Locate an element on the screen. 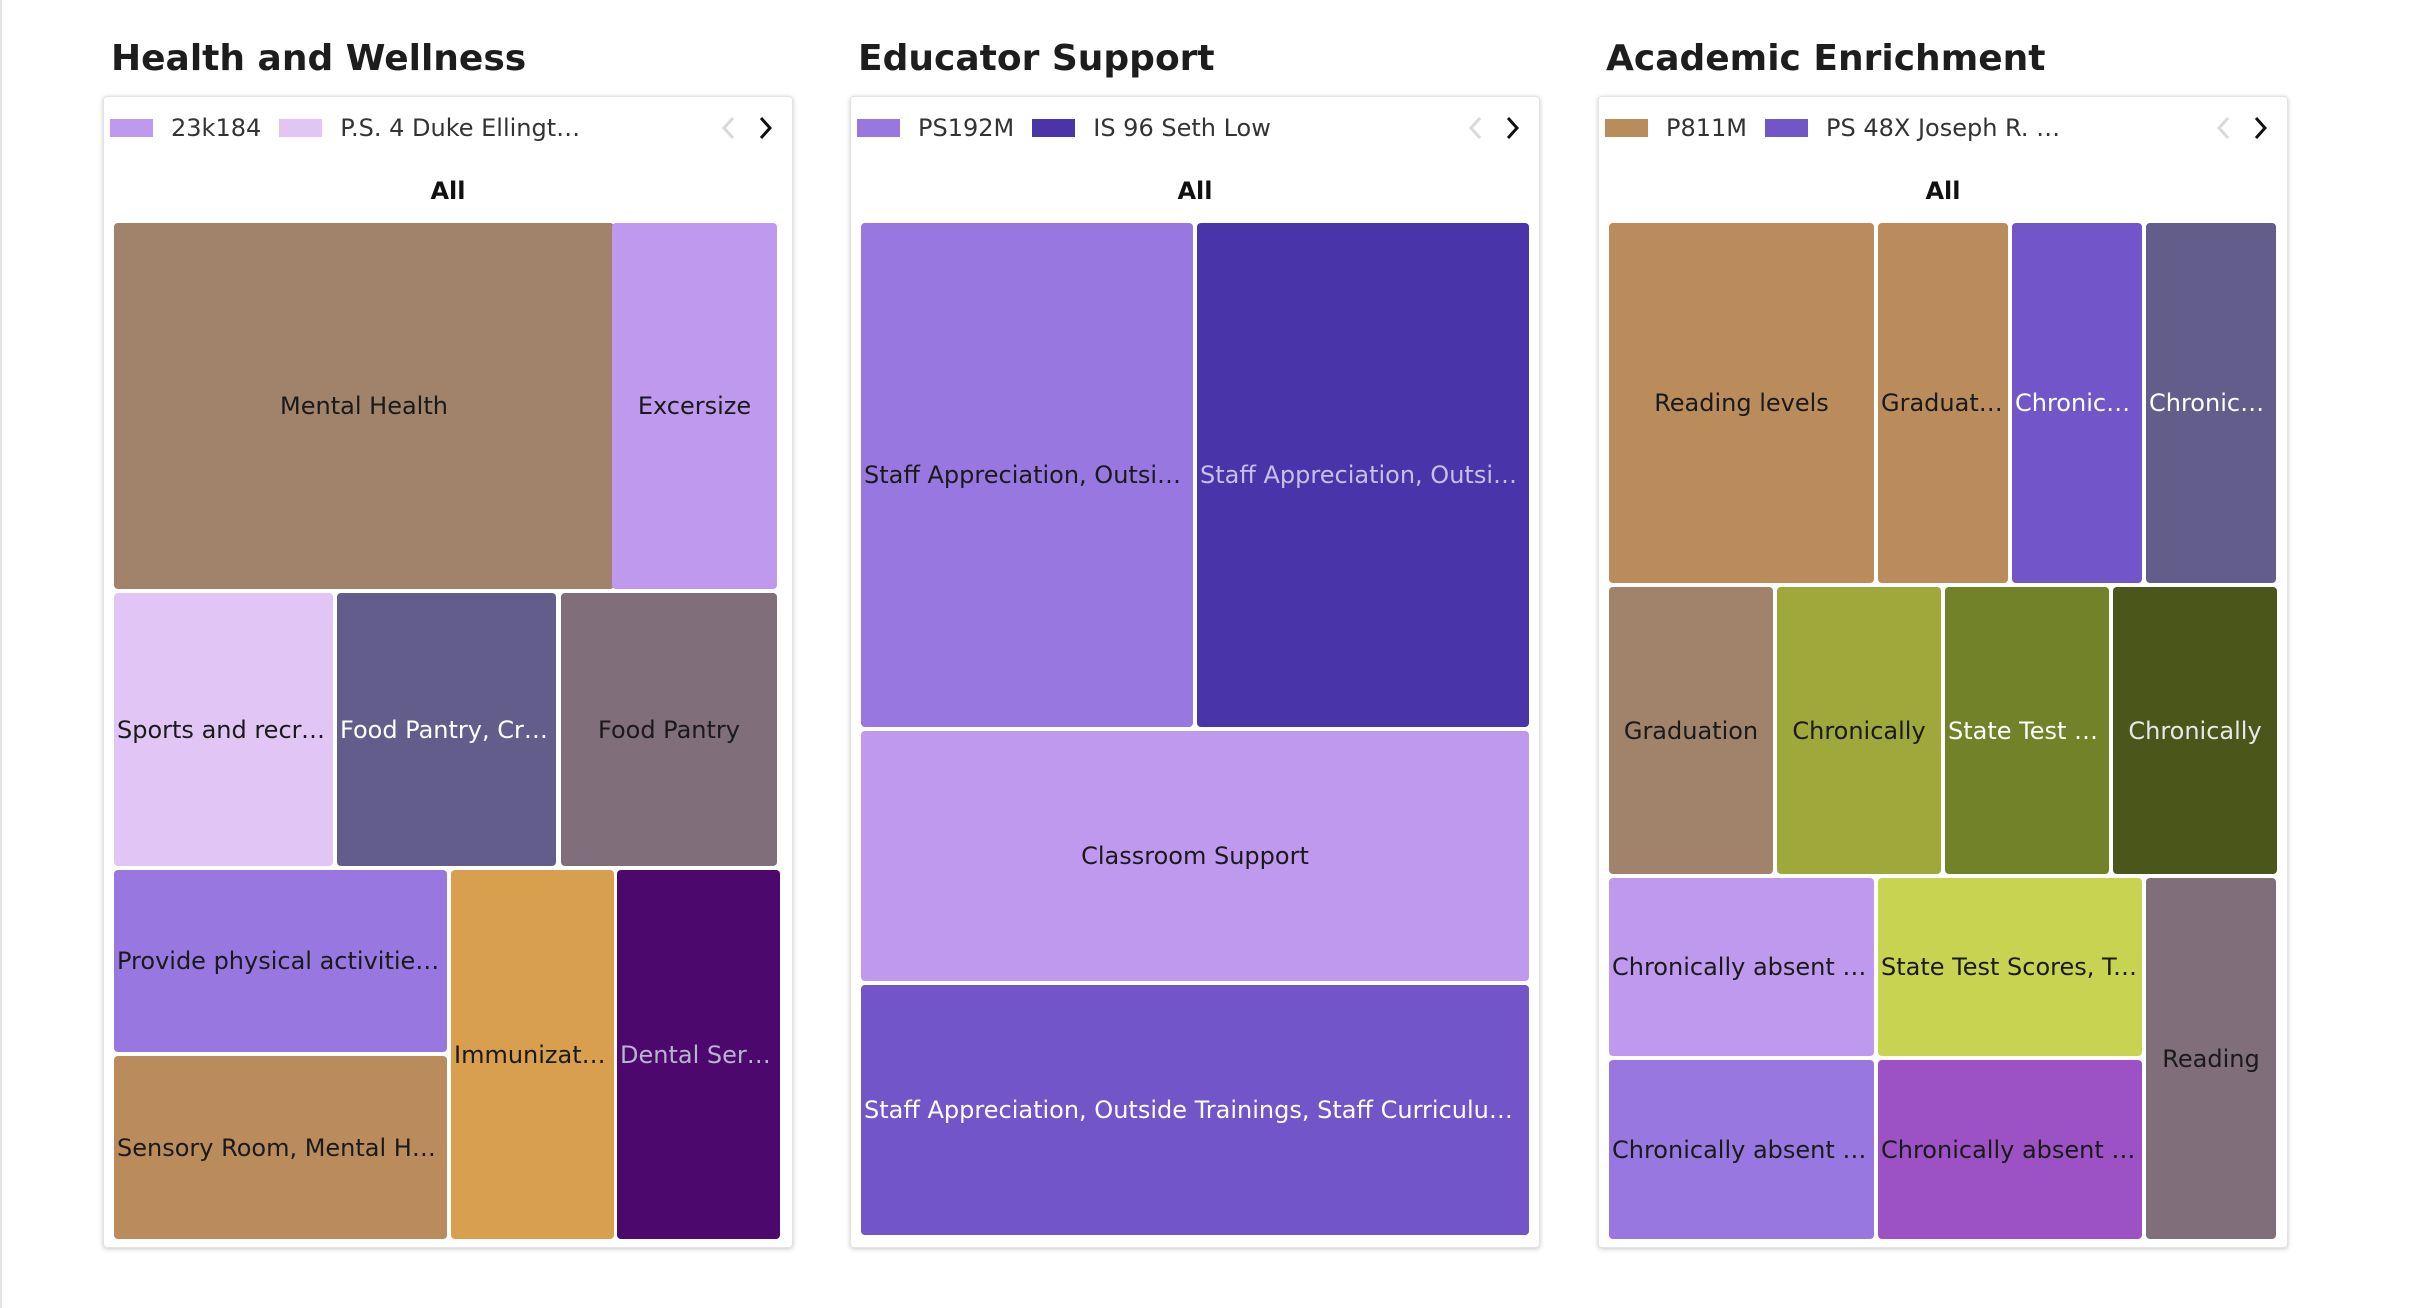 The image size is (2410, 1308). treemap-tile: Mental Health is located at coordinates (364, 406).